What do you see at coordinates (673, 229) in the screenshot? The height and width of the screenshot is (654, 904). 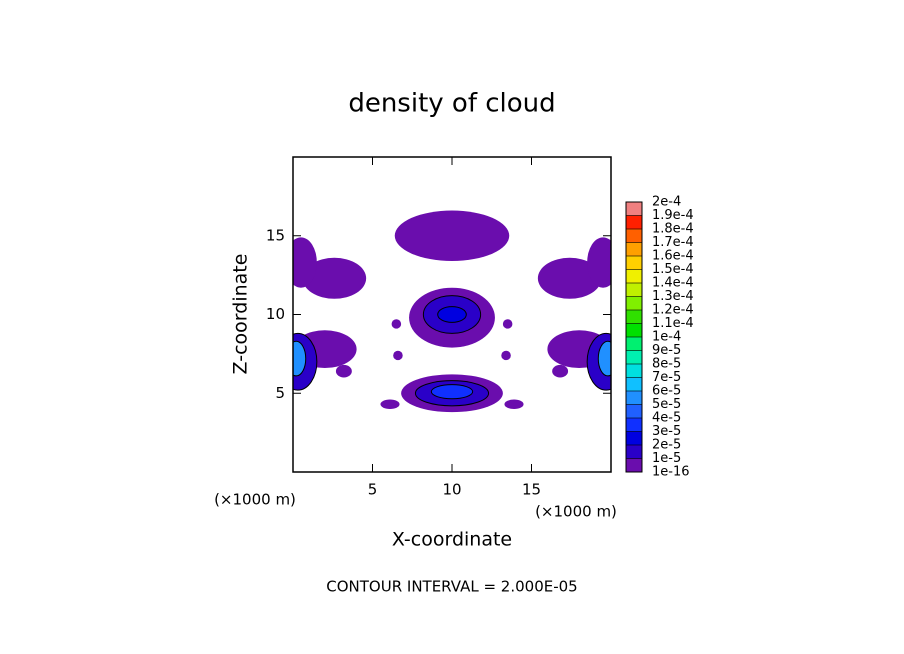 I see `colorbar-label: 1.8e-4` at bounding box center [673, 229].